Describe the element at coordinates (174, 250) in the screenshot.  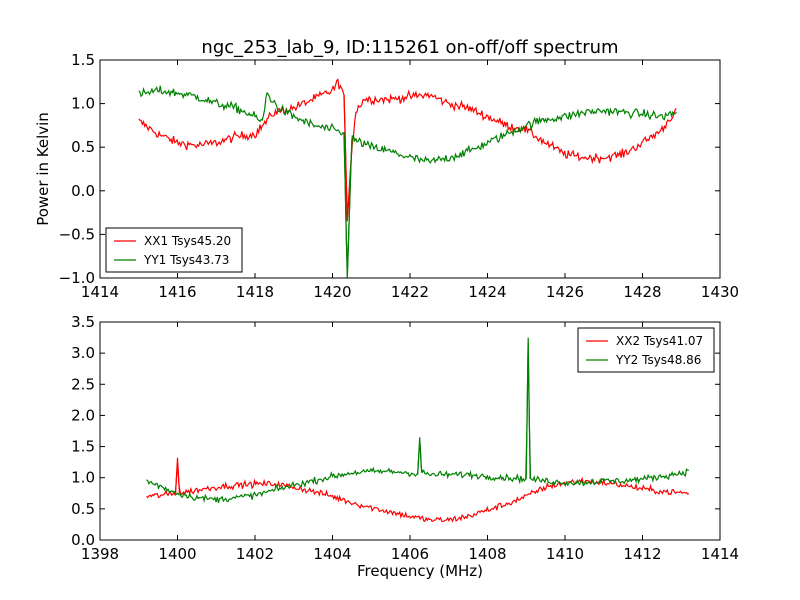
I see `legend: XX1 Tsys45.20 YY1 Tsys43.73` at that location.